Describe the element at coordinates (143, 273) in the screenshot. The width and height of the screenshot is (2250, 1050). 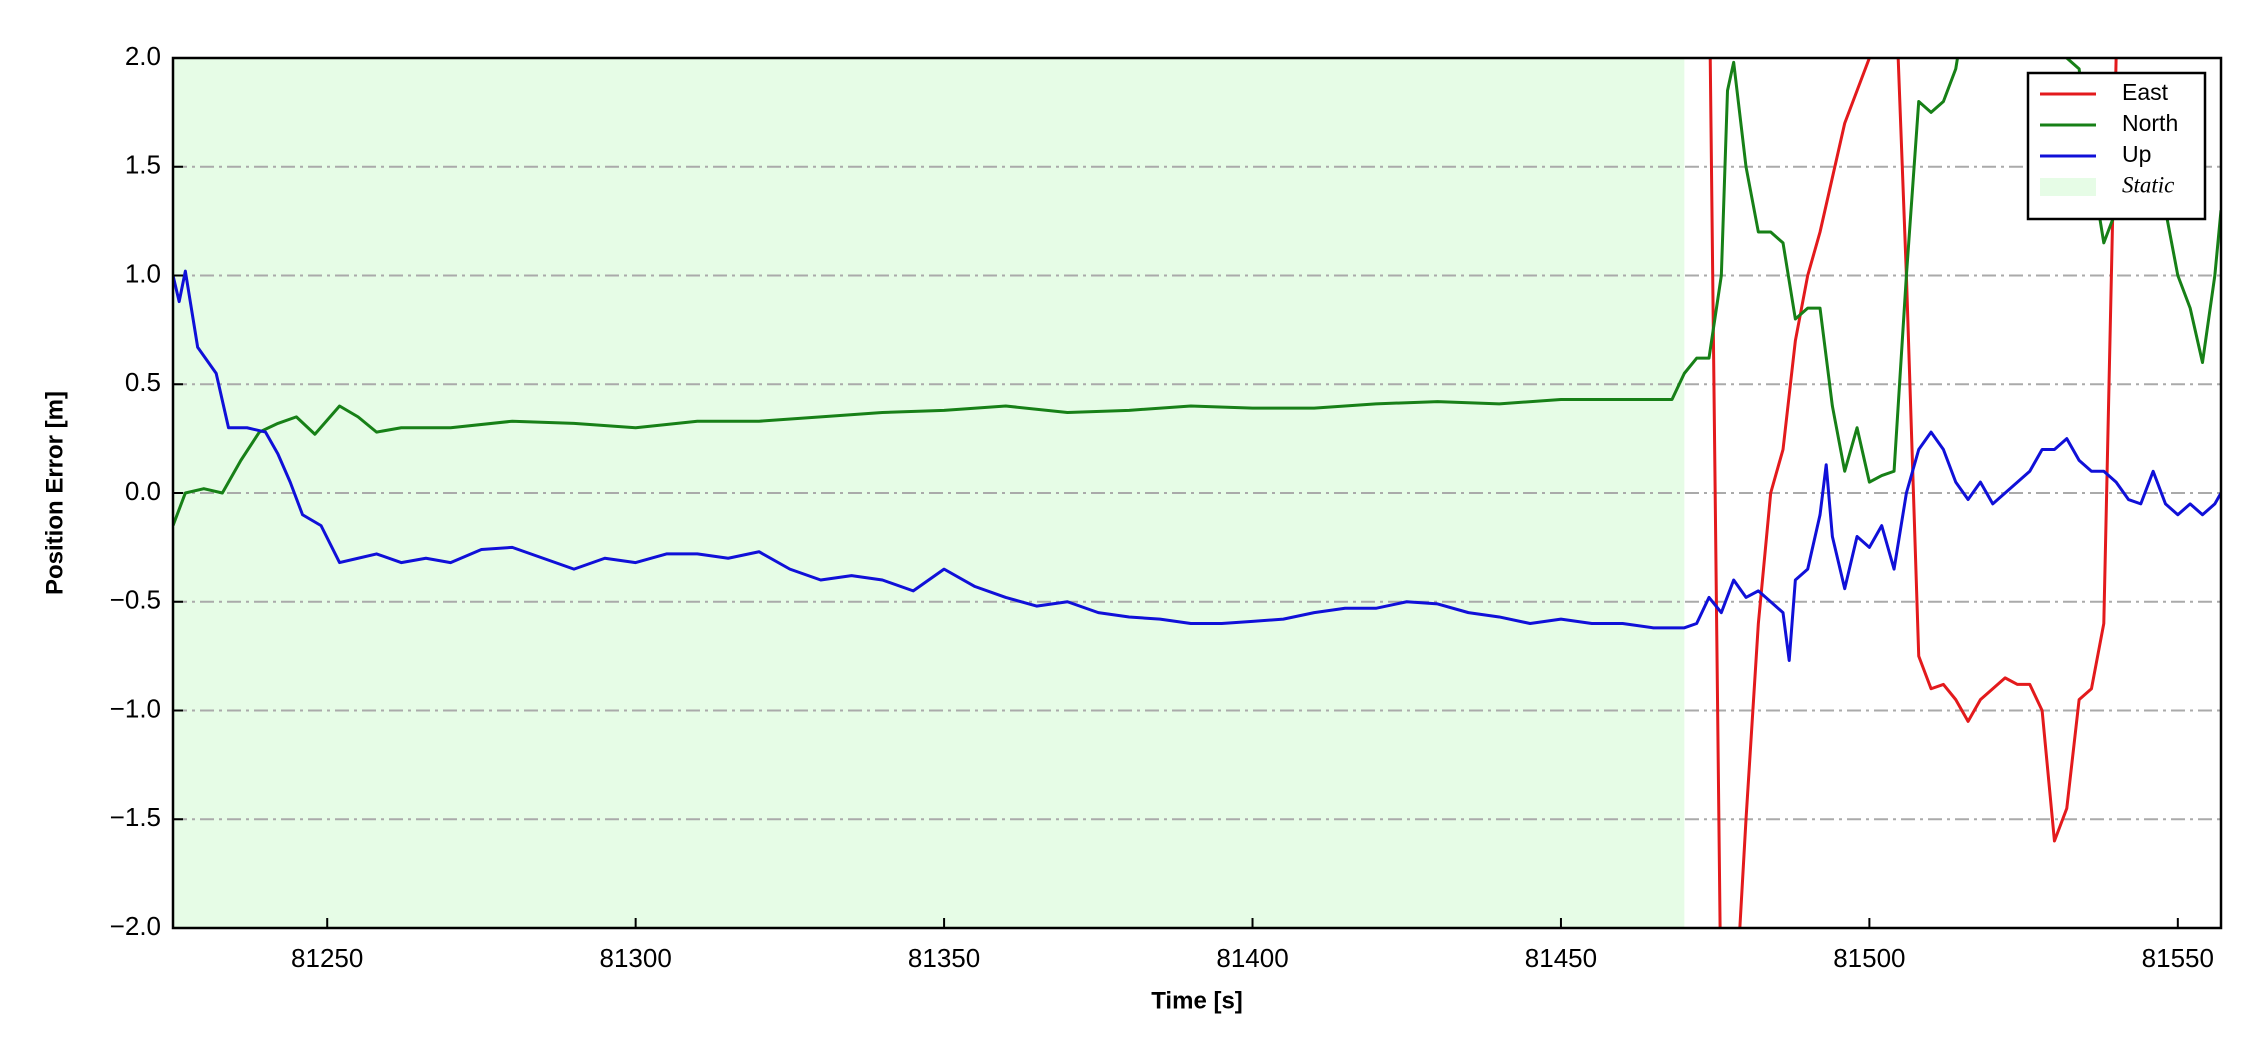
I see `y-tick-label: 1.0` at that location.